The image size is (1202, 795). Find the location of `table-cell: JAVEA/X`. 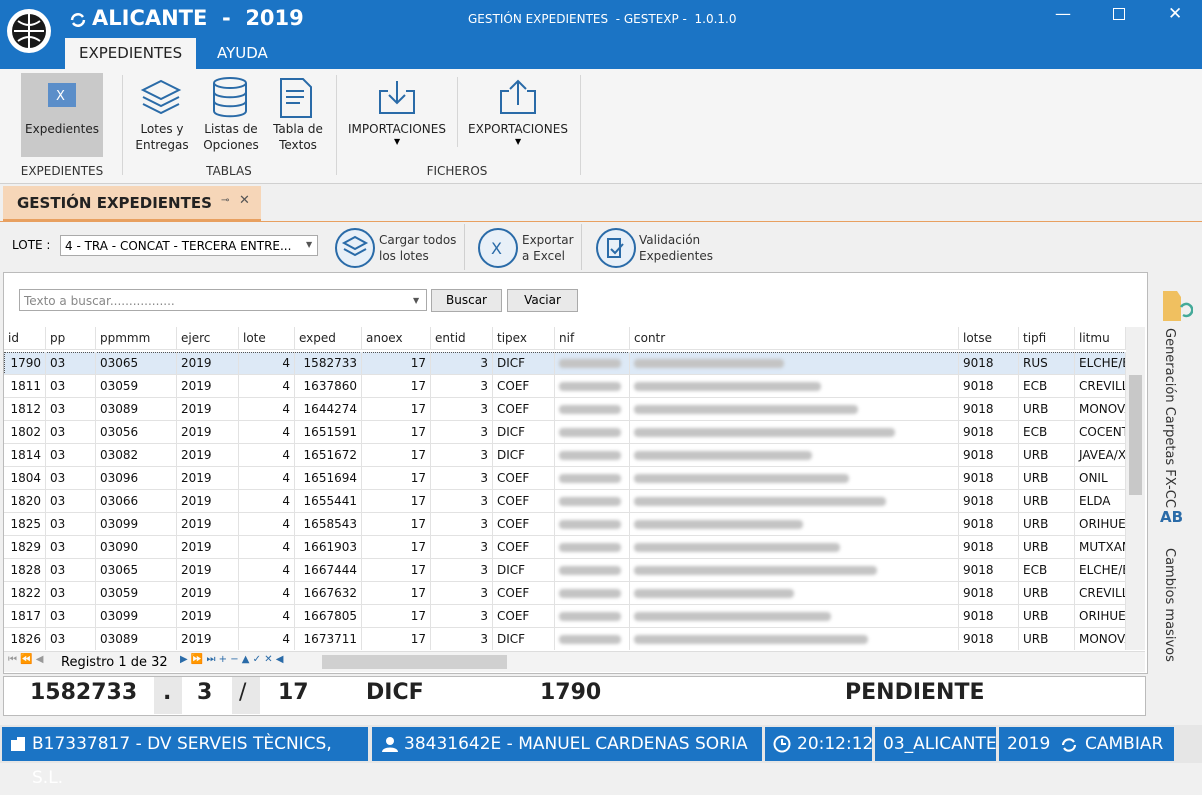

table-cell: JAVEA/X is located at coordinates (1100, 455).